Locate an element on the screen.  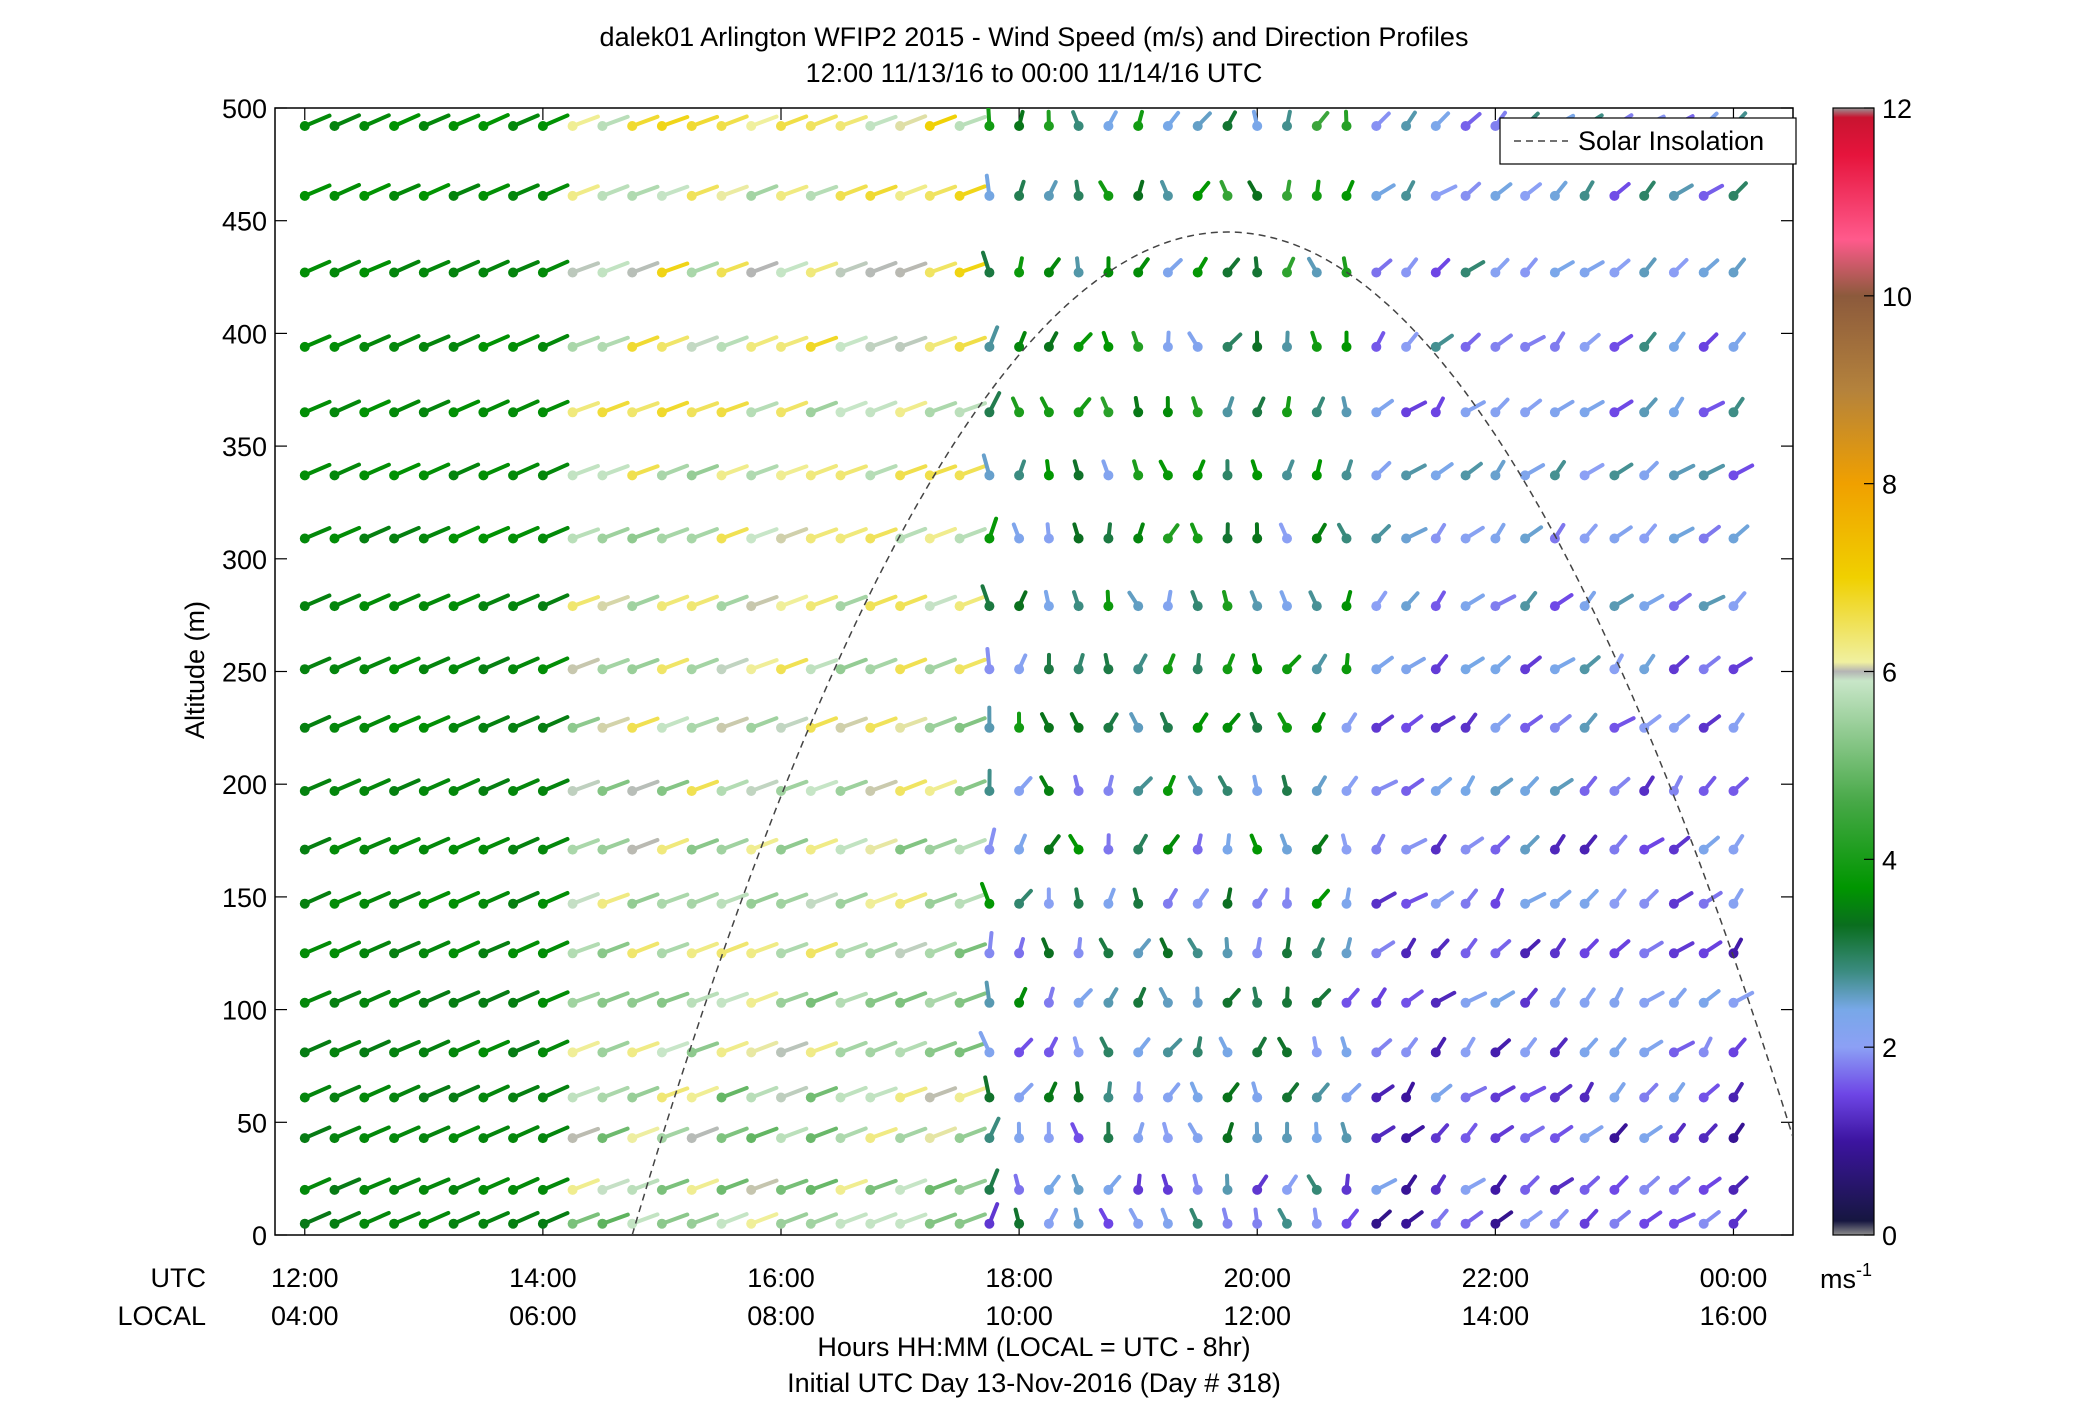
y-tick-label: 250 is located at coordinates (244, 673).